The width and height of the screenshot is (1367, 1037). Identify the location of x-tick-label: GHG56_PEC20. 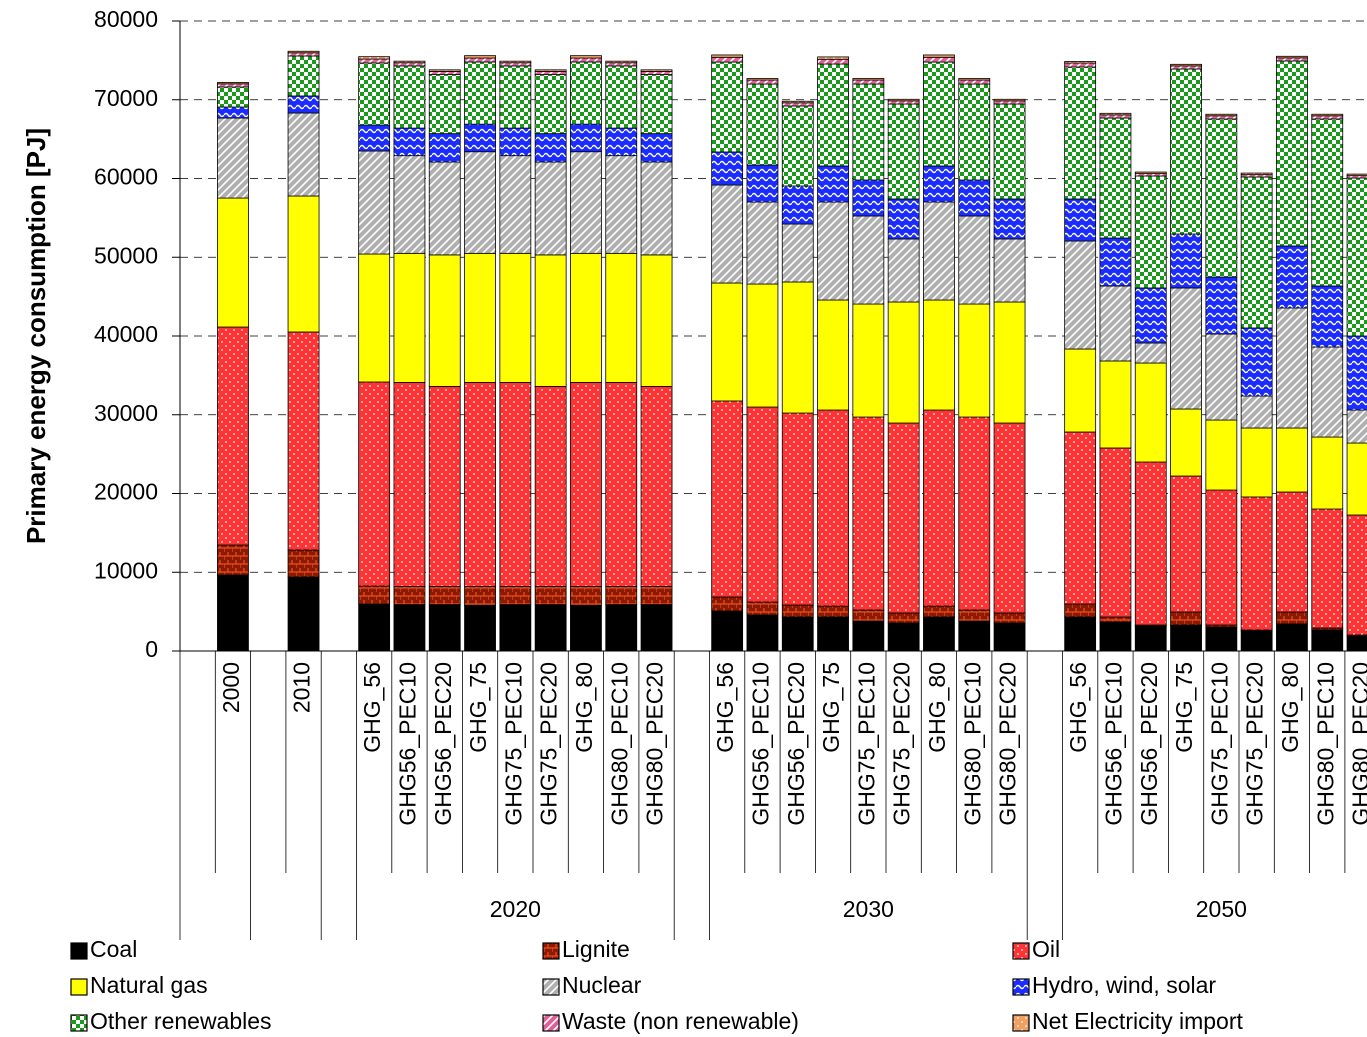
(443, 744).